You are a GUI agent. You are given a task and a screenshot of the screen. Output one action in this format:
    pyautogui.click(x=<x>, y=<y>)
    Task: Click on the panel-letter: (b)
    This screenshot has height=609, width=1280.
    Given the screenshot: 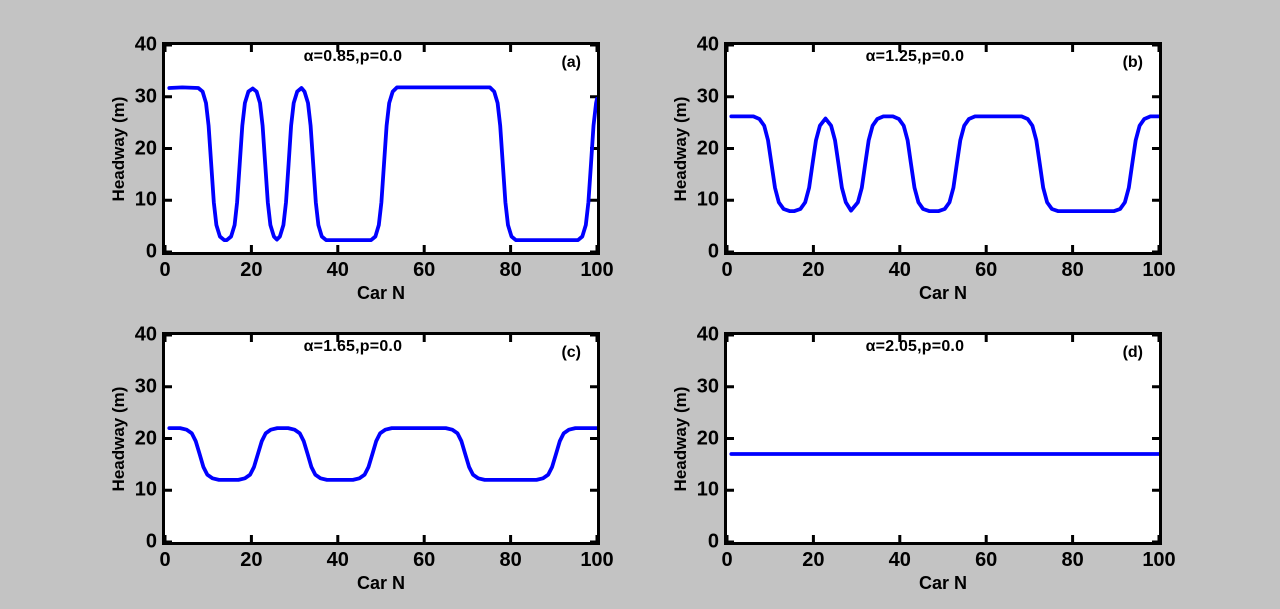 What is the action you would take?
    pyautogui.click(x=1132, y=62)
    